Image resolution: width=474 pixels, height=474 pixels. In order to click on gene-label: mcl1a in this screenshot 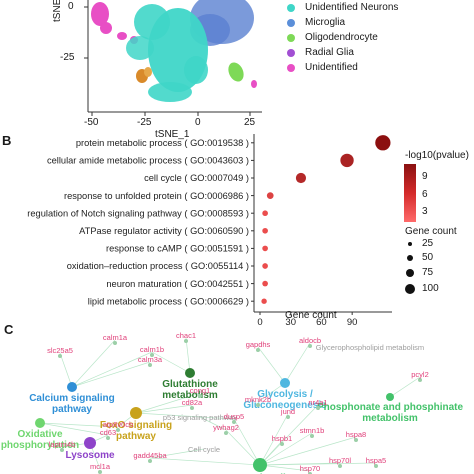, I will do `click(100, 466)`.